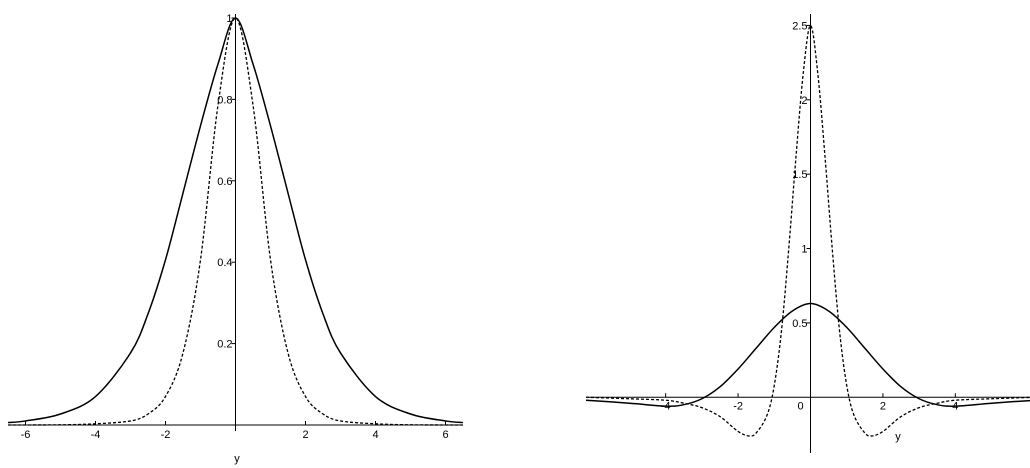  What do you see at coordinates (224, 263) in the screenshot?
I see `y-tick-label: 0.4` at bounding box center [224, 263].